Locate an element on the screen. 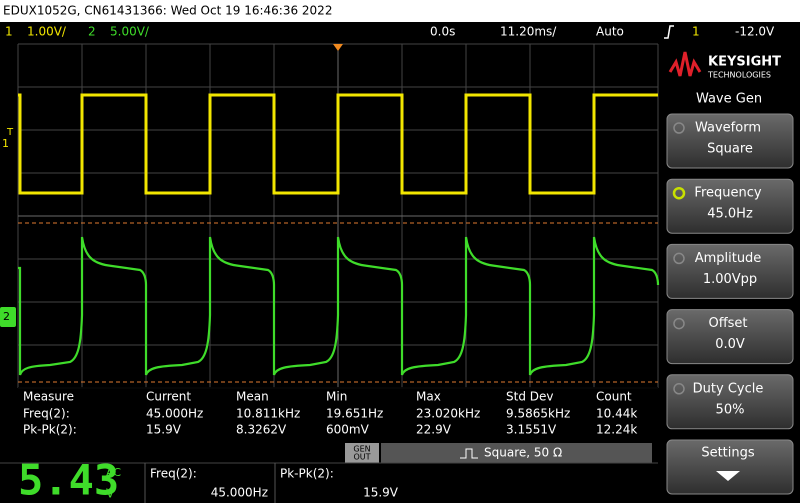  meas-header: Min is located at coordinates (336, 397).